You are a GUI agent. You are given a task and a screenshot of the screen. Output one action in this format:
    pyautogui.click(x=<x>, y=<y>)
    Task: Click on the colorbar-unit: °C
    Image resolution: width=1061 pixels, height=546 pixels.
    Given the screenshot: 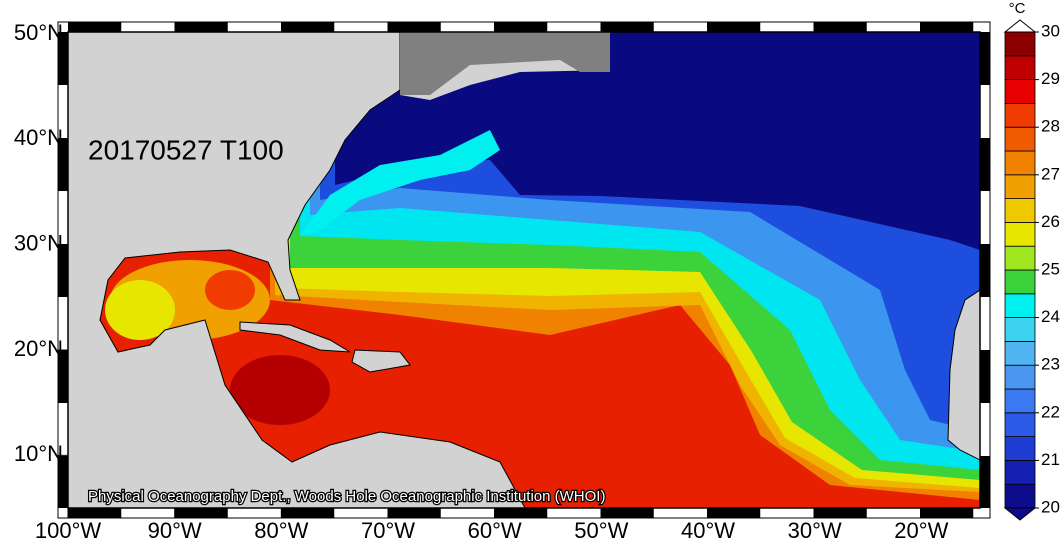 What is the action you would take?
    pyautogui.click(x=1017, y=8)
    